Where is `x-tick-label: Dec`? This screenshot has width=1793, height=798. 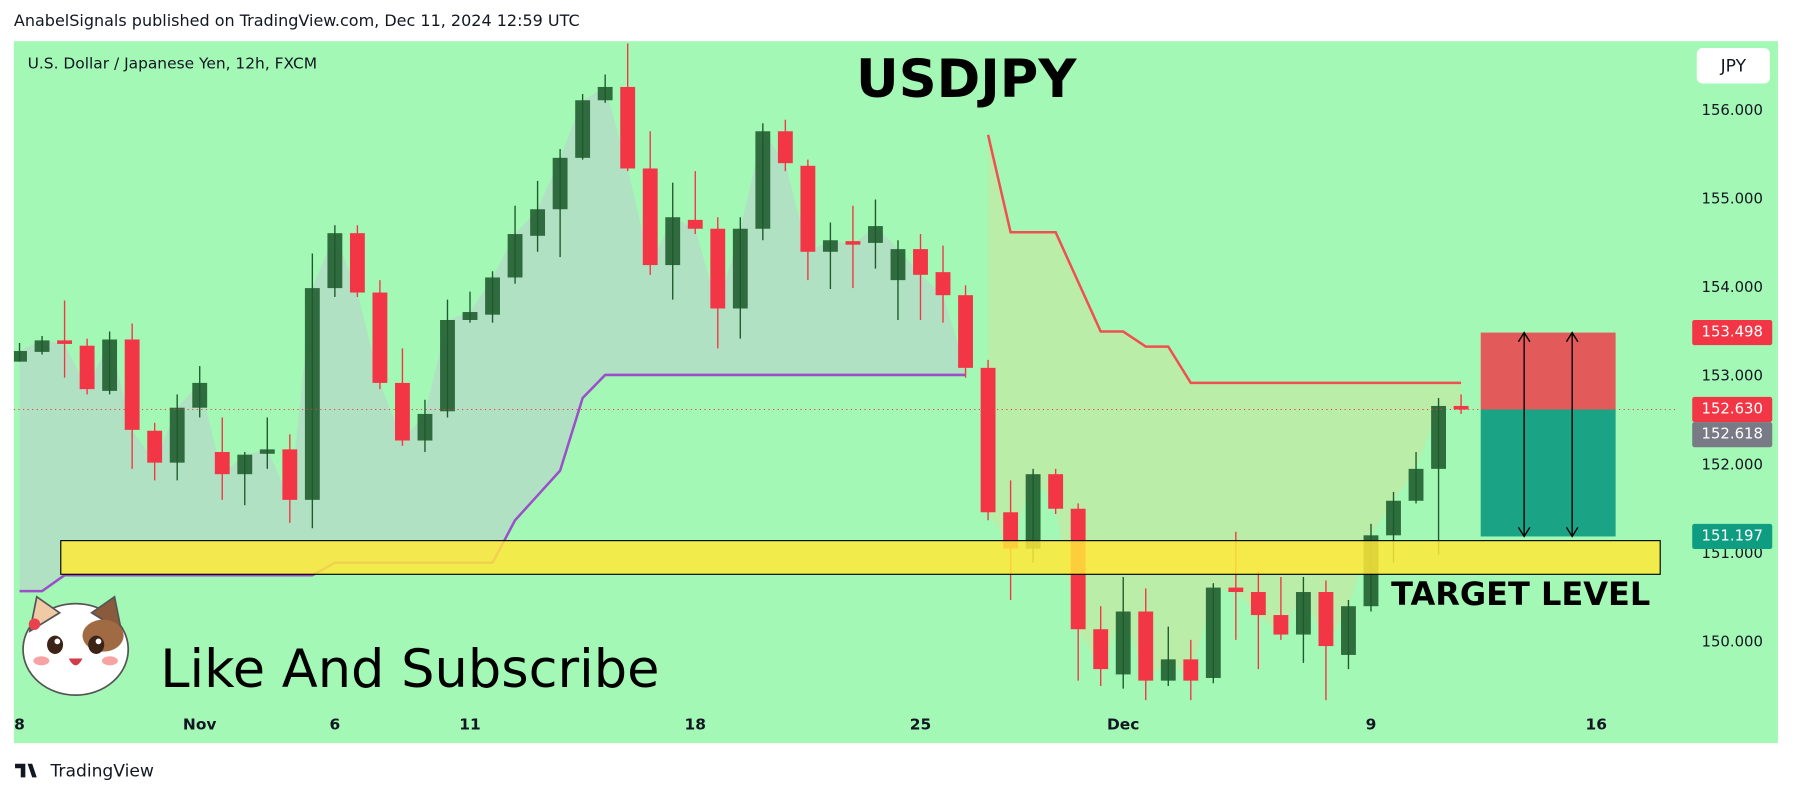 x-tick-label: Dec is located at coordinates (1123, 724).